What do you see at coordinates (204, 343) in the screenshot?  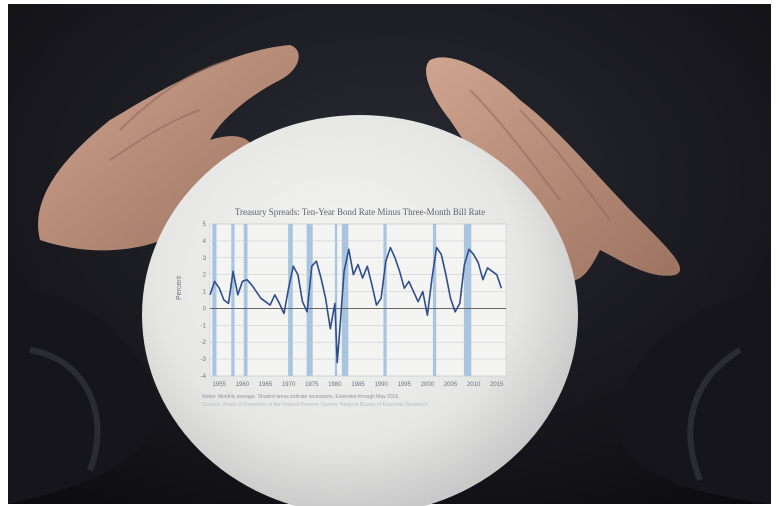 I see `y-tick-label: -2` at bounding box center [204, 343].